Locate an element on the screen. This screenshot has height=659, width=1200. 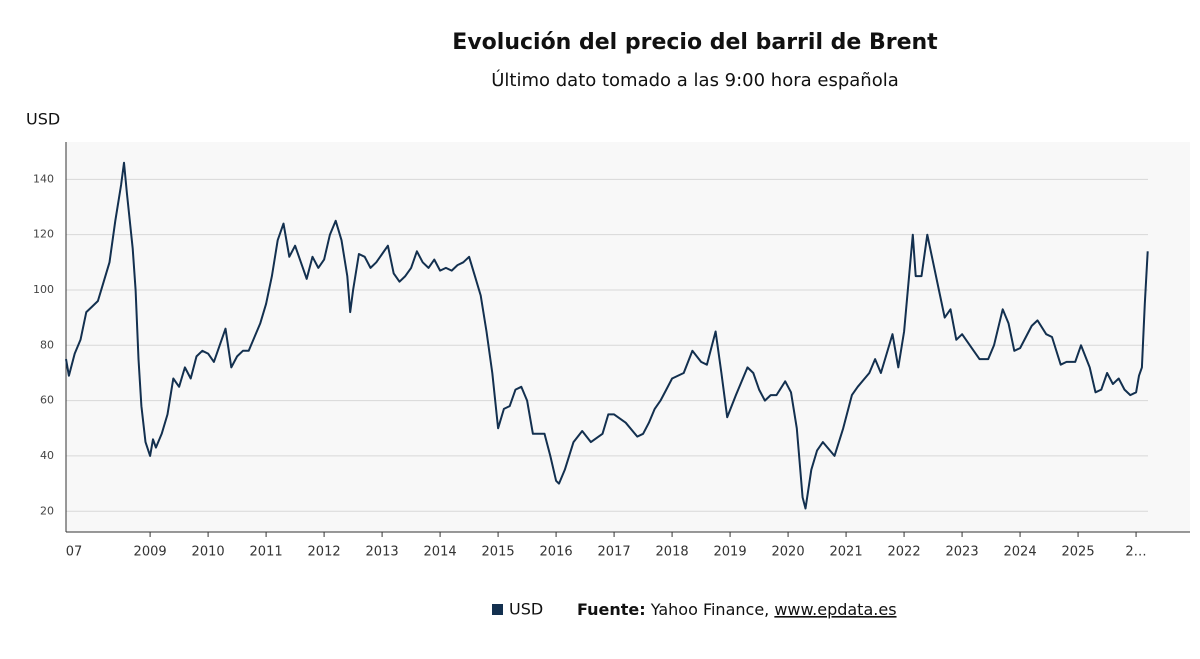
y-tick-label: 140 is located at coordinates (43, 178).